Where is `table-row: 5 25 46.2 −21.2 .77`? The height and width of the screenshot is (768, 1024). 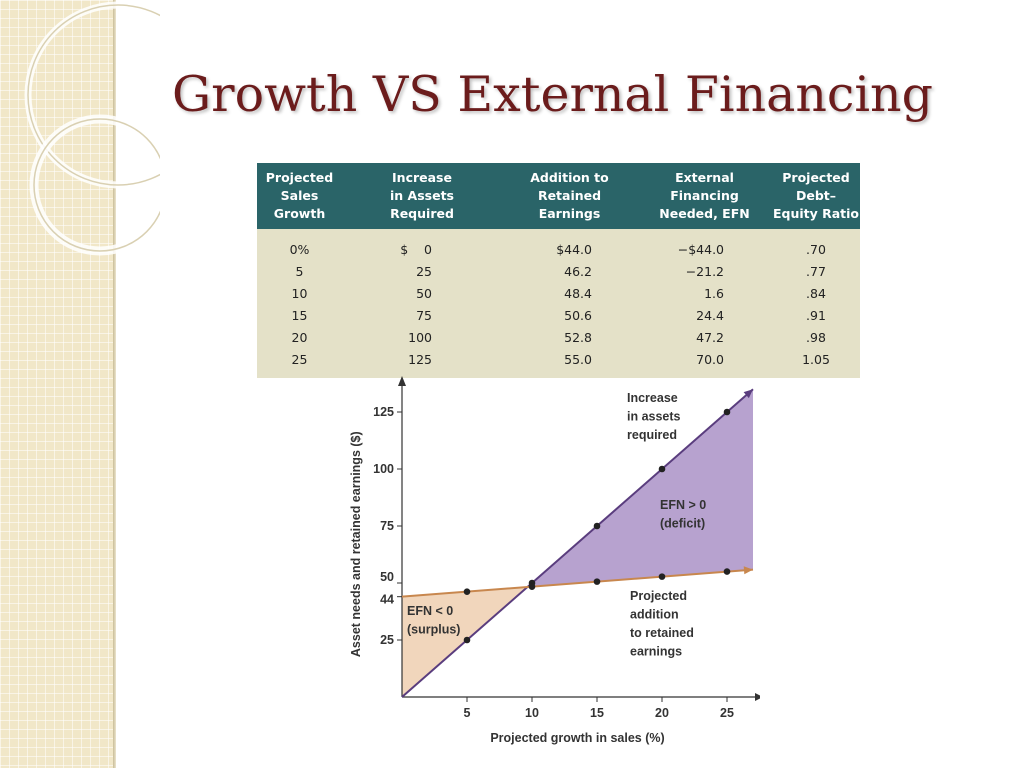 table-row: 5 25 46.2 −21.2 .77 is located at coordinates (558, 271).